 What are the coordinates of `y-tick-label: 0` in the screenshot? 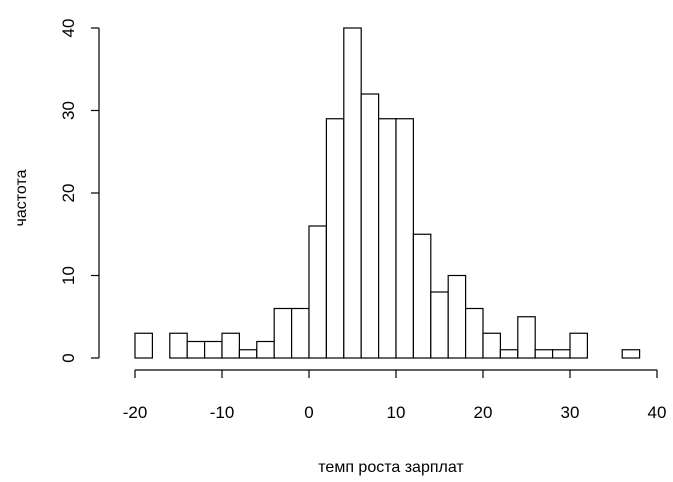 It's located at (68, 357).